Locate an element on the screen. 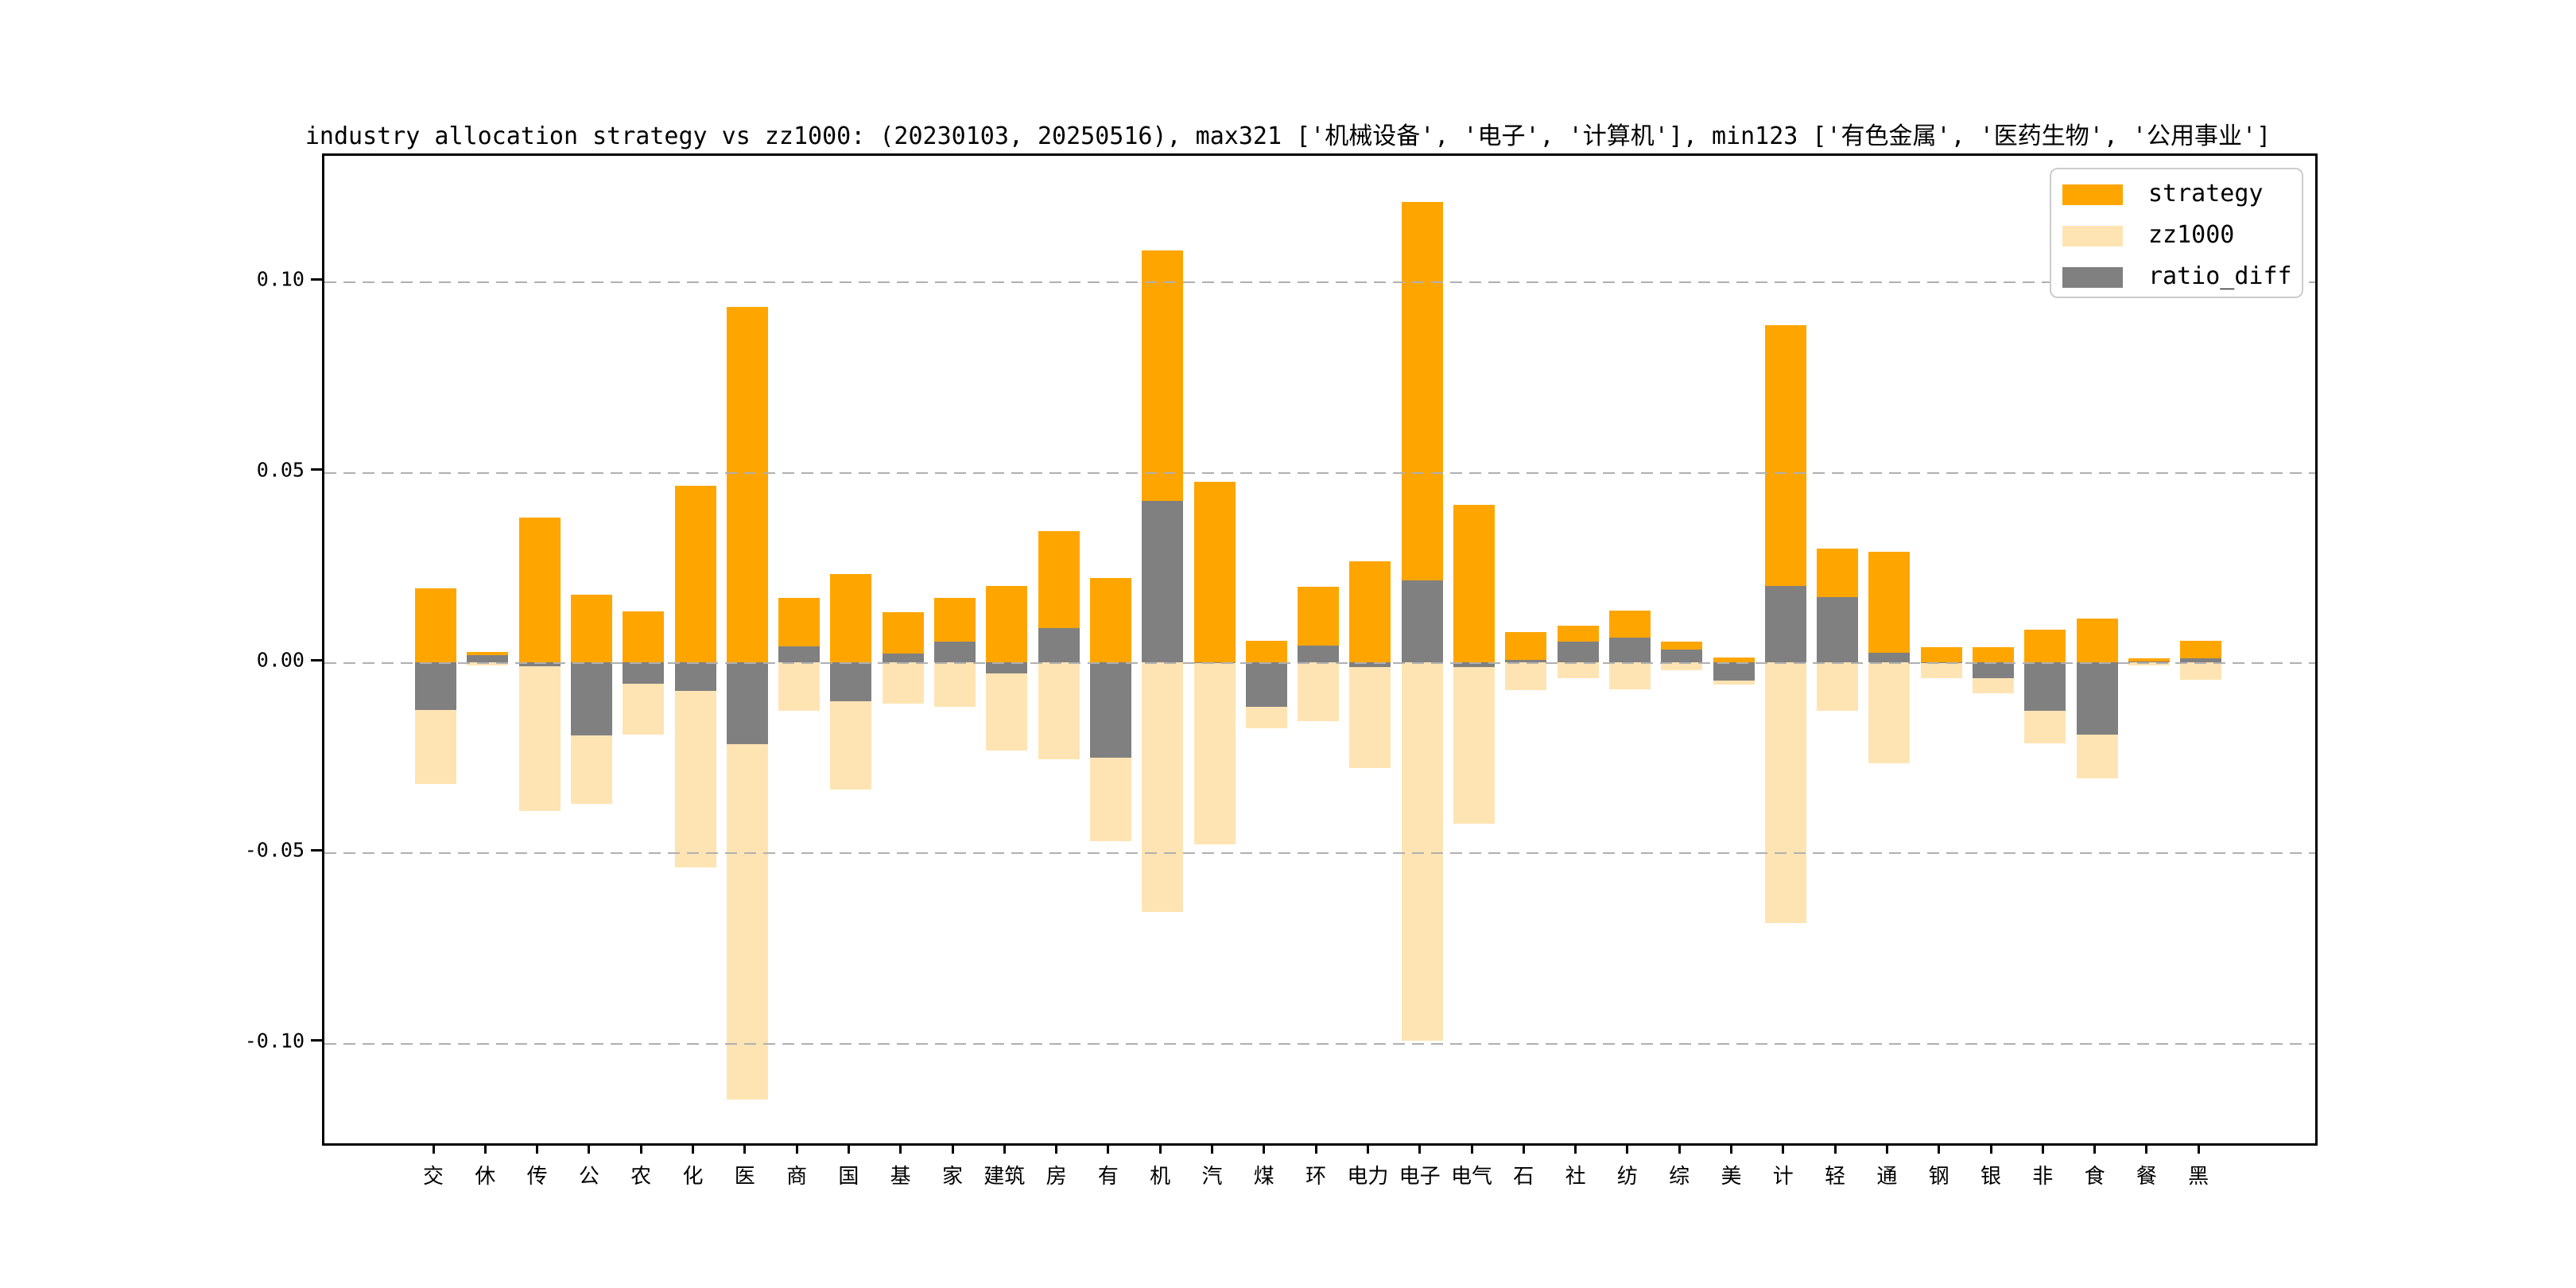 The height and width of the screenshot is (1288, 2576). x-tick-label-29: 钢 is located at coordinates (1938, 1177).